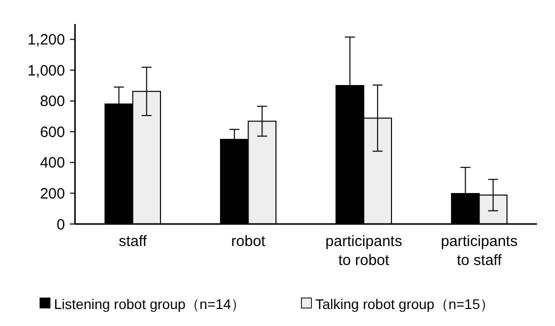 The image size is (555, 326). What do you see at coordinates (363, 251) in the screenshot?
I see `x-tick-label: participants to robot` at bounding box center [363, 251].